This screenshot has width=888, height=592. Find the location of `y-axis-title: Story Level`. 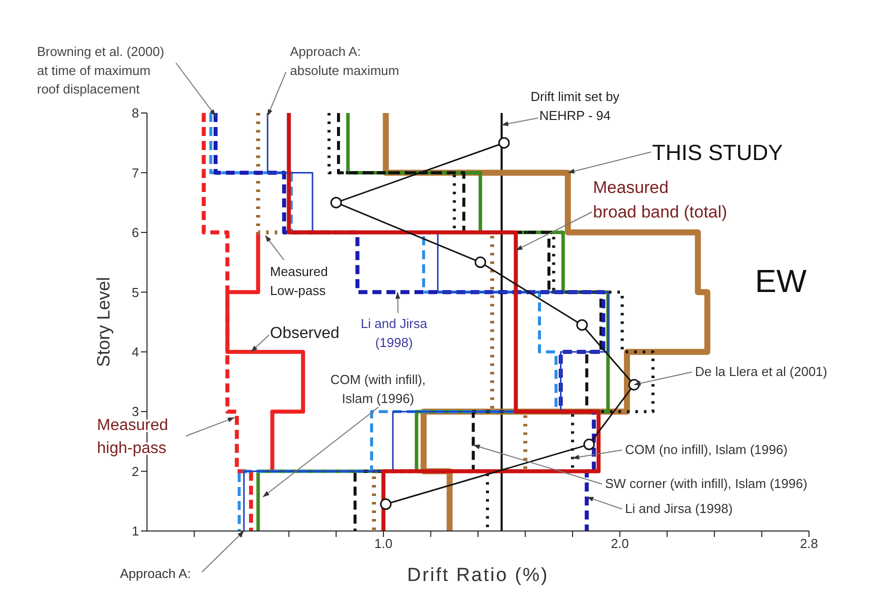

y-axis-title: Story Level is located at coordinates (103, 322).